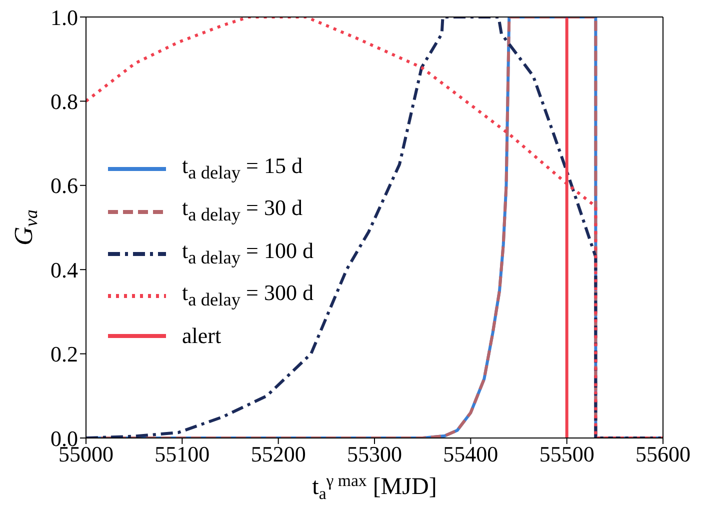 The image size is (706, 516). I want to click on x-tick-label: 55500, so click(566, 454).